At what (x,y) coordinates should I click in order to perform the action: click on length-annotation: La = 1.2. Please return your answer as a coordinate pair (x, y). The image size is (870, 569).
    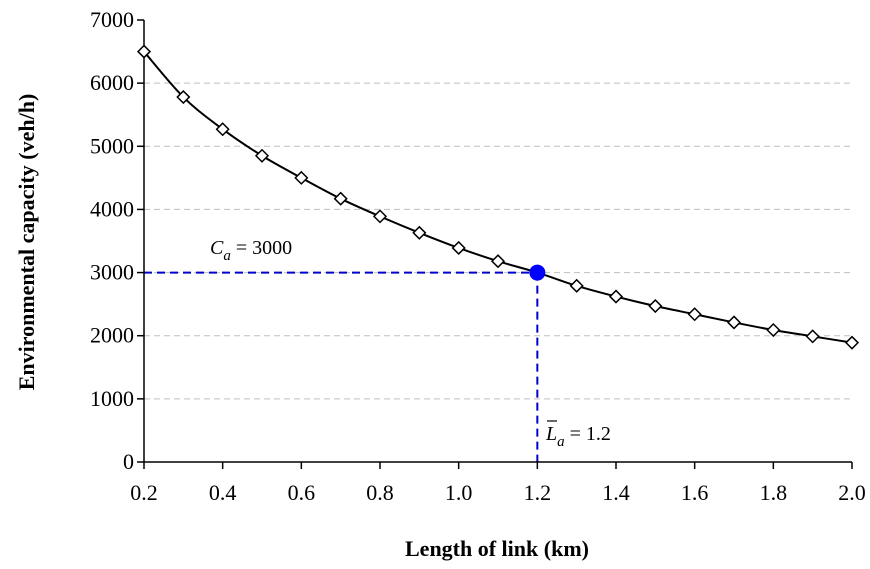
    Looking at the image, I should click on (578, 436).